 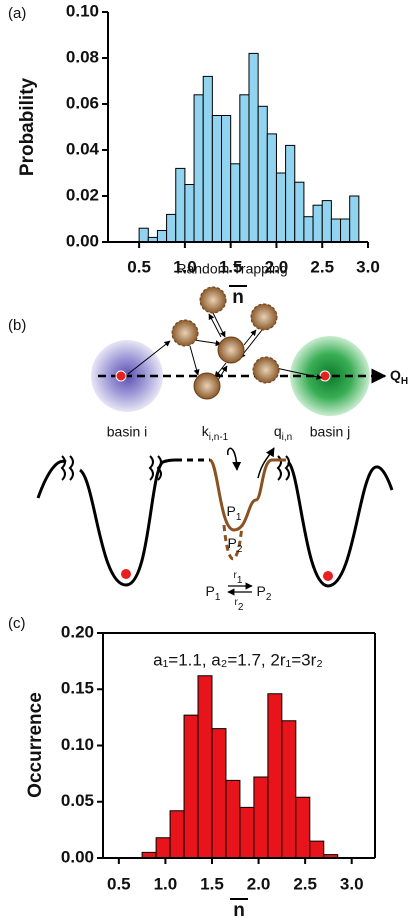 I want to click on label: (b), so click(x=17, y=325).